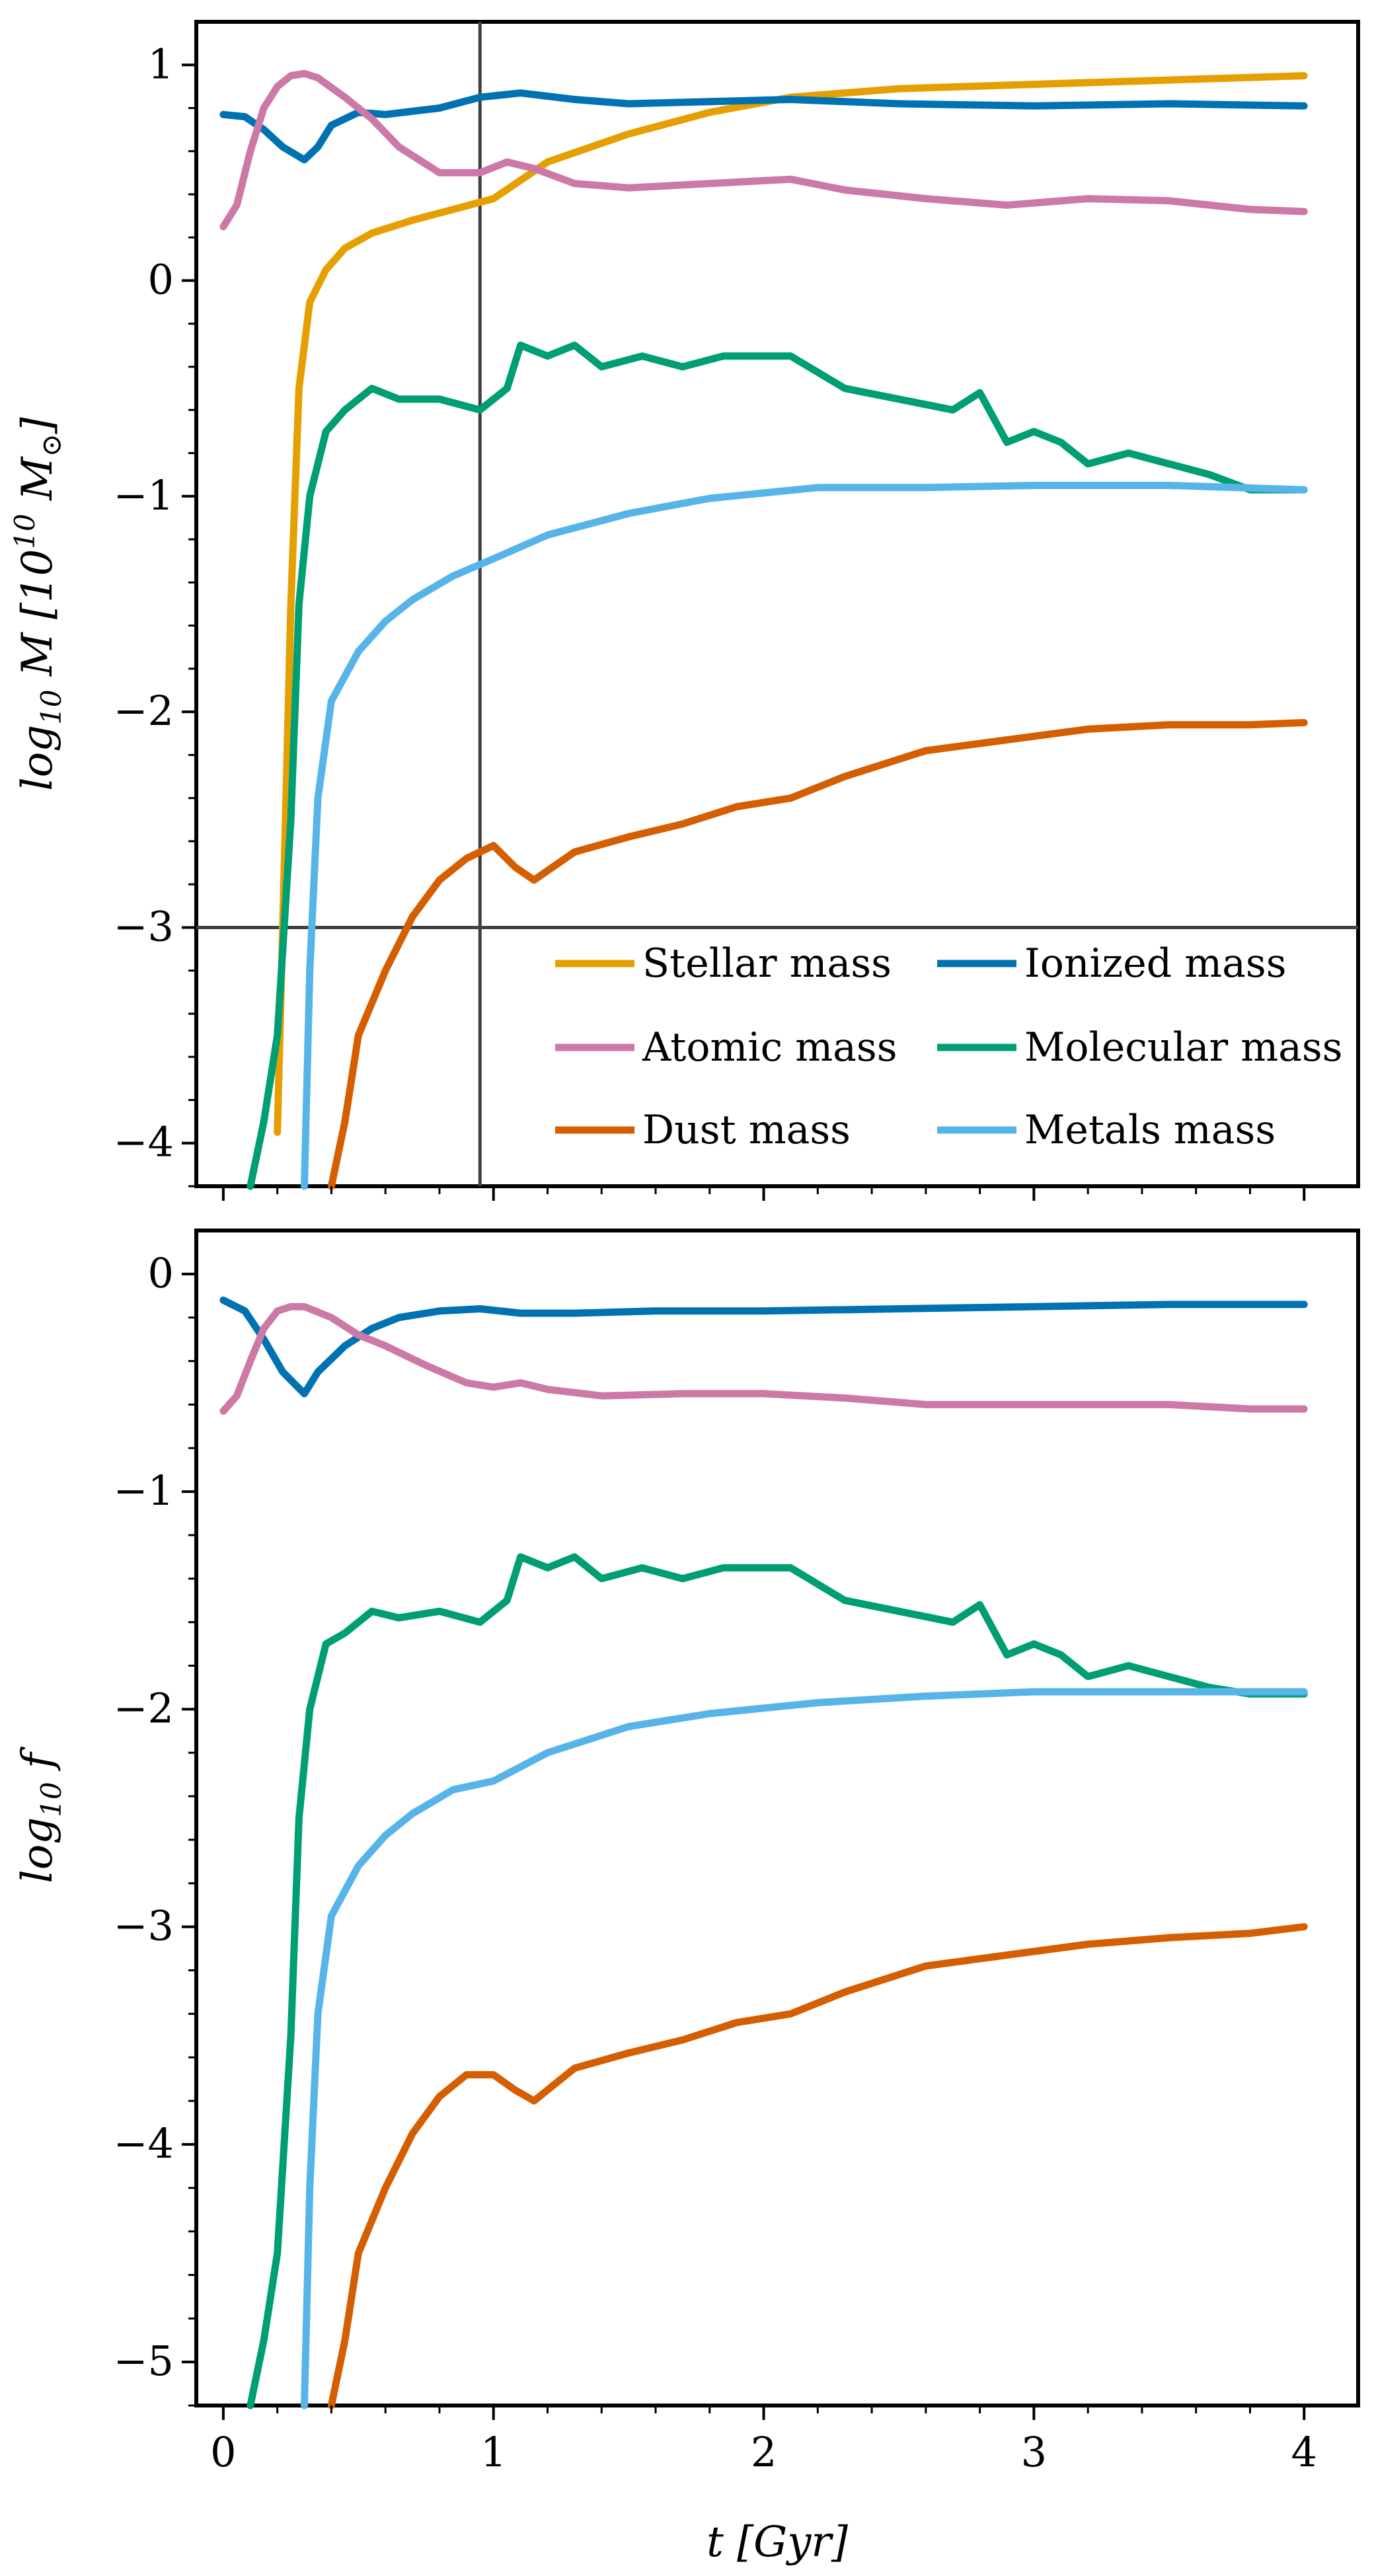 The image size is (1374, 2576). Describe the element at coordinates (1304, 2452) in the screenshot. I see `x-tick-label: 4` at that location.